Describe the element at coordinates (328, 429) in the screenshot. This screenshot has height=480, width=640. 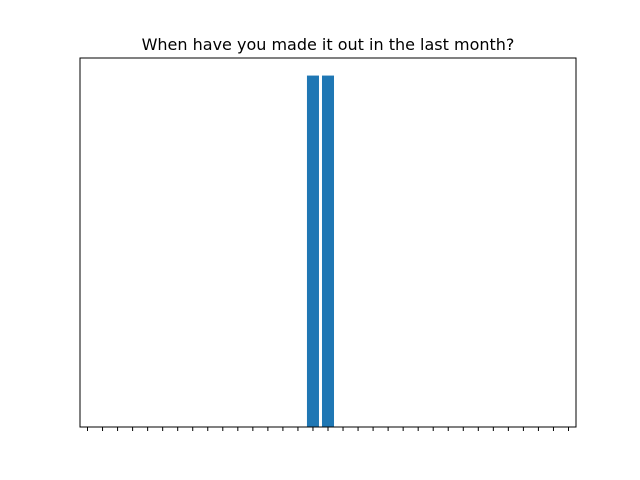
I see `x-ticks-group` at that location.